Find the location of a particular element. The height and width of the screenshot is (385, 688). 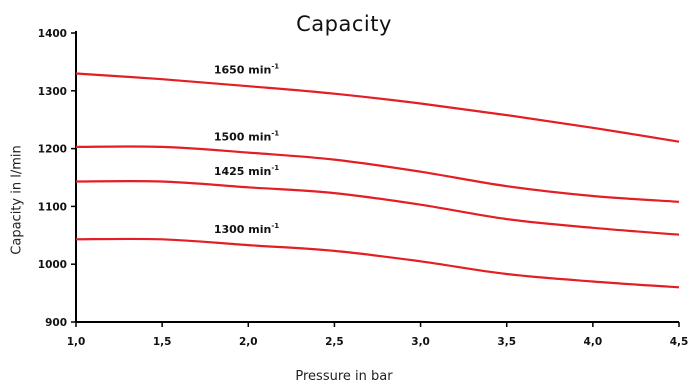

x-tick-label: 1,0 is located at coordinates (76, 342).